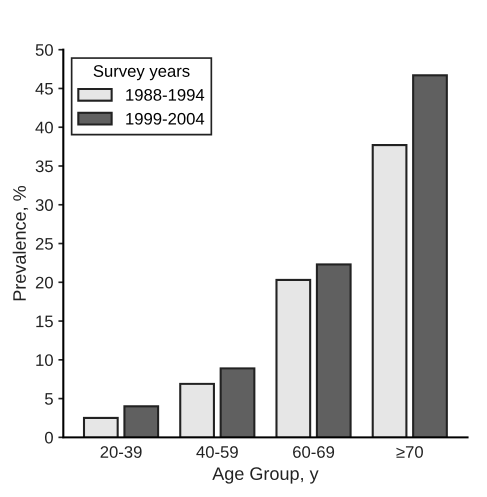 The height and width of the screenshot is (497, 487). What do you see at coordinates (48, 438) in the screenshot?
I see `y-tick-label: 0` at bounding box center [48, 438].